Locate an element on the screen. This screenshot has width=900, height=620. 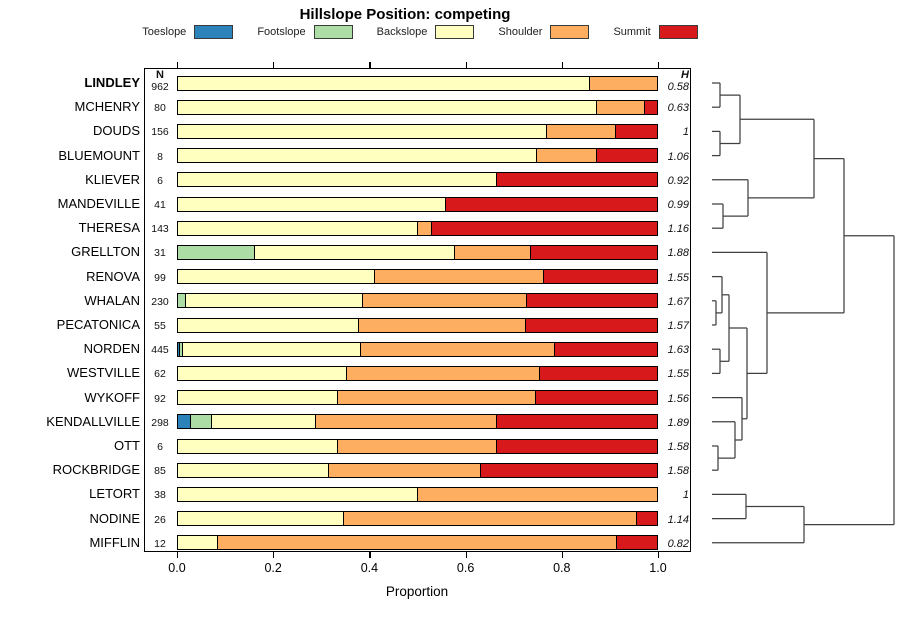
x-axis-tick-label: 0.4 is located at coordinates (369, 568).